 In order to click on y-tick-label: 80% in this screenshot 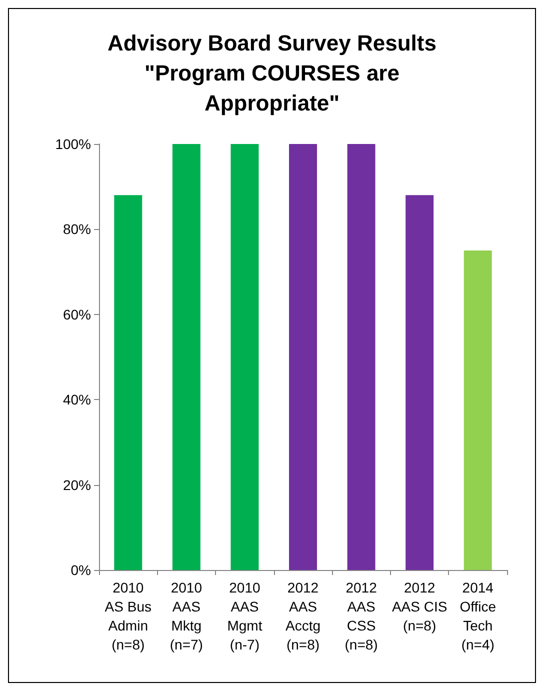, I will do `click(76, 229)`.